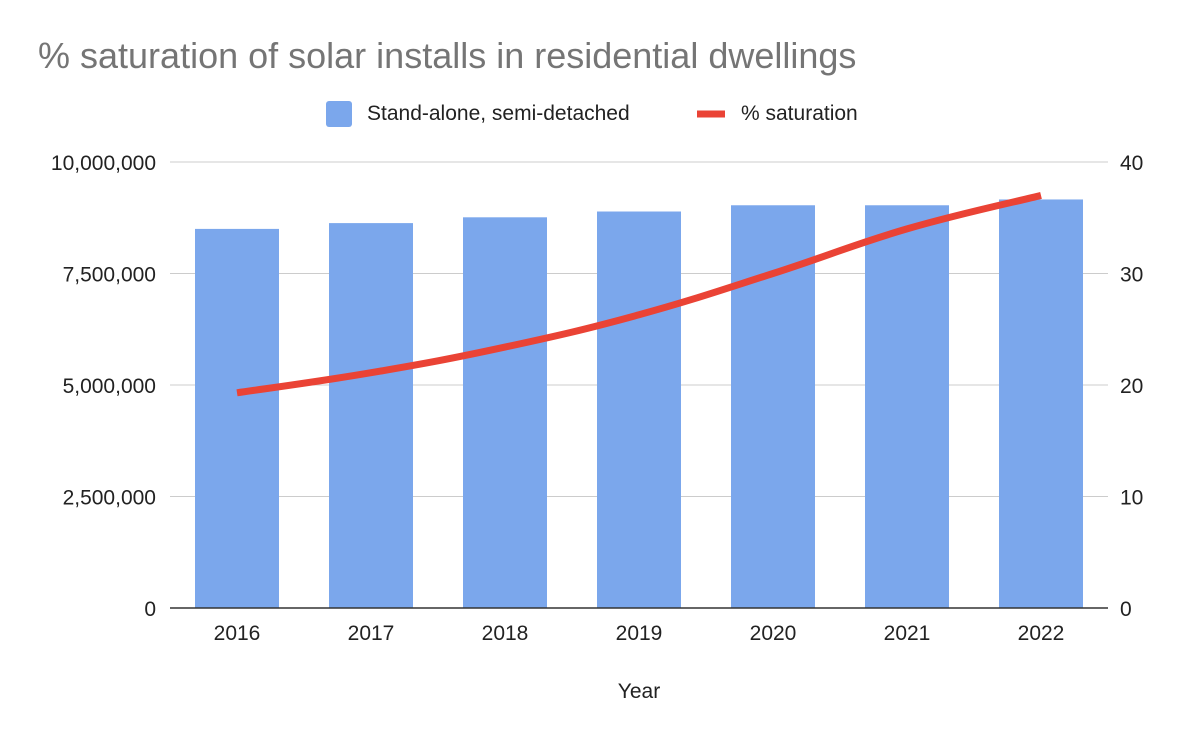  What do you see at coordinates (1131, 275) in the screenshot?
I see `right-tick-label: 30` at bounding box center [1131, 275].